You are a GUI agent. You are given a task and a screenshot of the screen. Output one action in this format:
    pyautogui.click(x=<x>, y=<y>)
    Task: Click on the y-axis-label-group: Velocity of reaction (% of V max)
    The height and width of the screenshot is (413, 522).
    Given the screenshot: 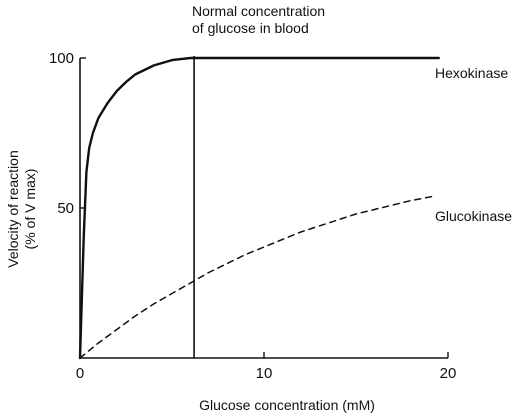 What is the action you would take?
    pyautogui.click(x=21, y=209)
    